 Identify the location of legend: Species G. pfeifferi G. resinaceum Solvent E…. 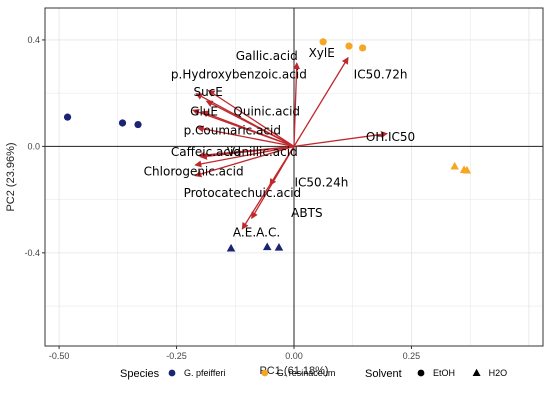
(313, 374).